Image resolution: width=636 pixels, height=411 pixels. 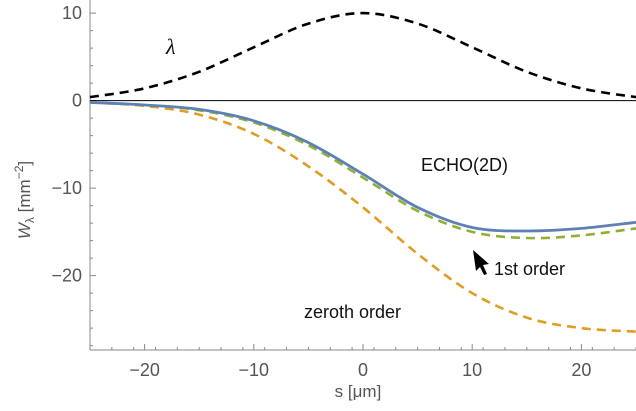 What do you see at coordinates (144, 370) in the screenshot?
I see `x-tick-label-0: −20` at bounding box center [144, 370].